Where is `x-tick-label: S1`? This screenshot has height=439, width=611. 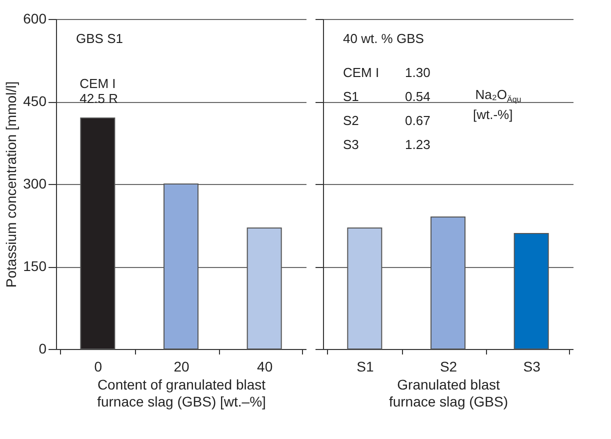
x-tick-label: S1 is located at coordinates (365, 366).